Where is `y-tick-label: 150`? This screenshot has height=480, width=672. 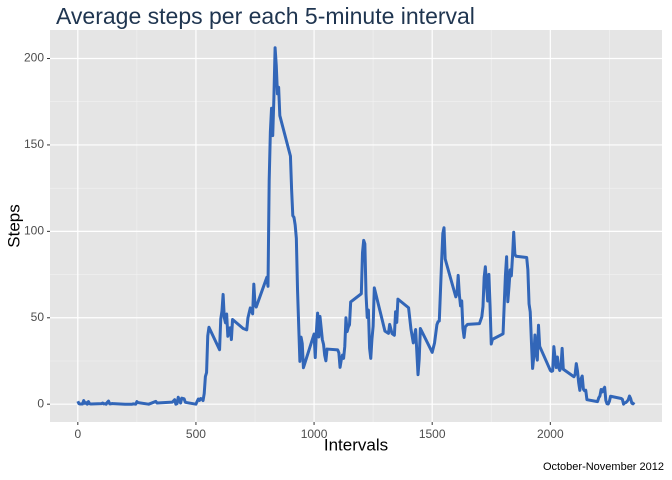 y-tick-label: 150 is located at coordinates (34, 144).